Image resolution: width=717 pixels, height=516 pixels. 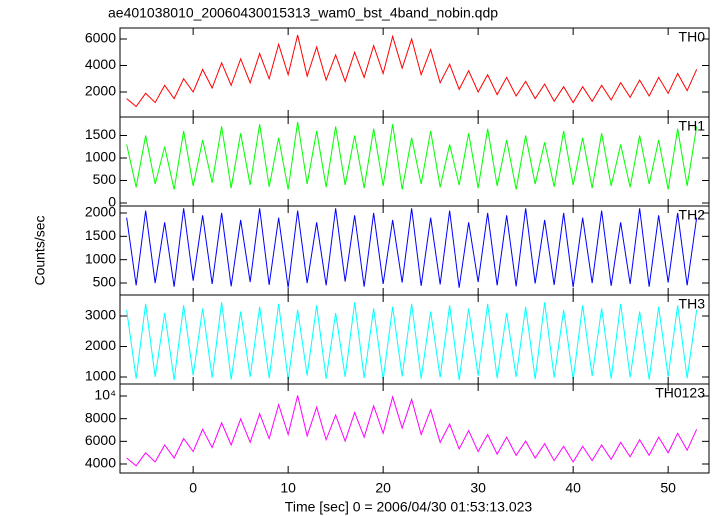 What do you see at coordinates (668, 488) in the screenshot?
I see `x-tick-label: 50` at bounding box center [668, 488].